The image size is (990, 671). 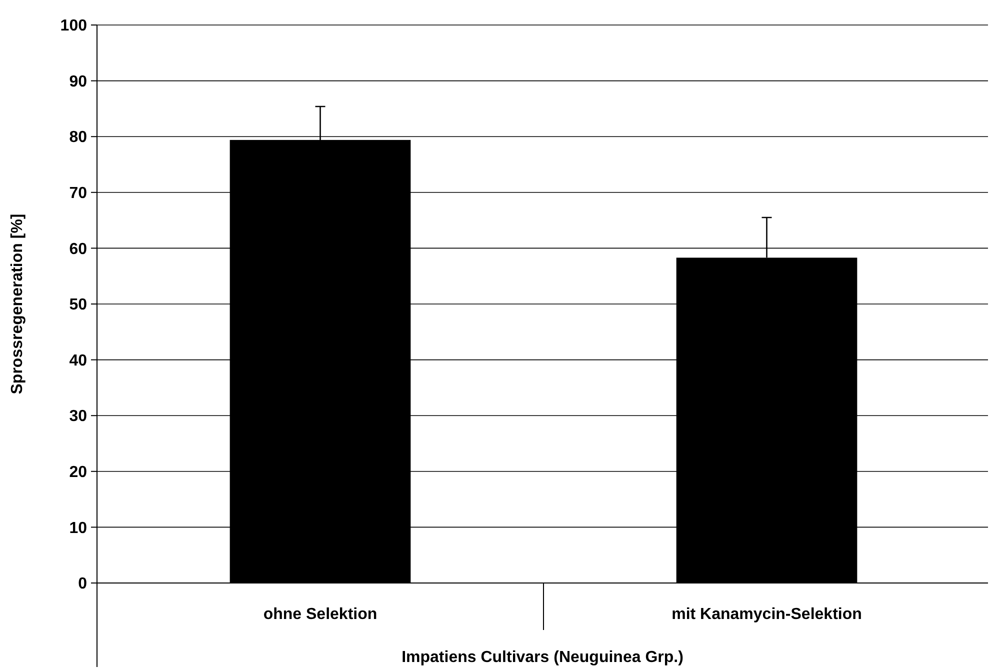 I want to click on y-tick-label: 40, so click(x=78, y=361).